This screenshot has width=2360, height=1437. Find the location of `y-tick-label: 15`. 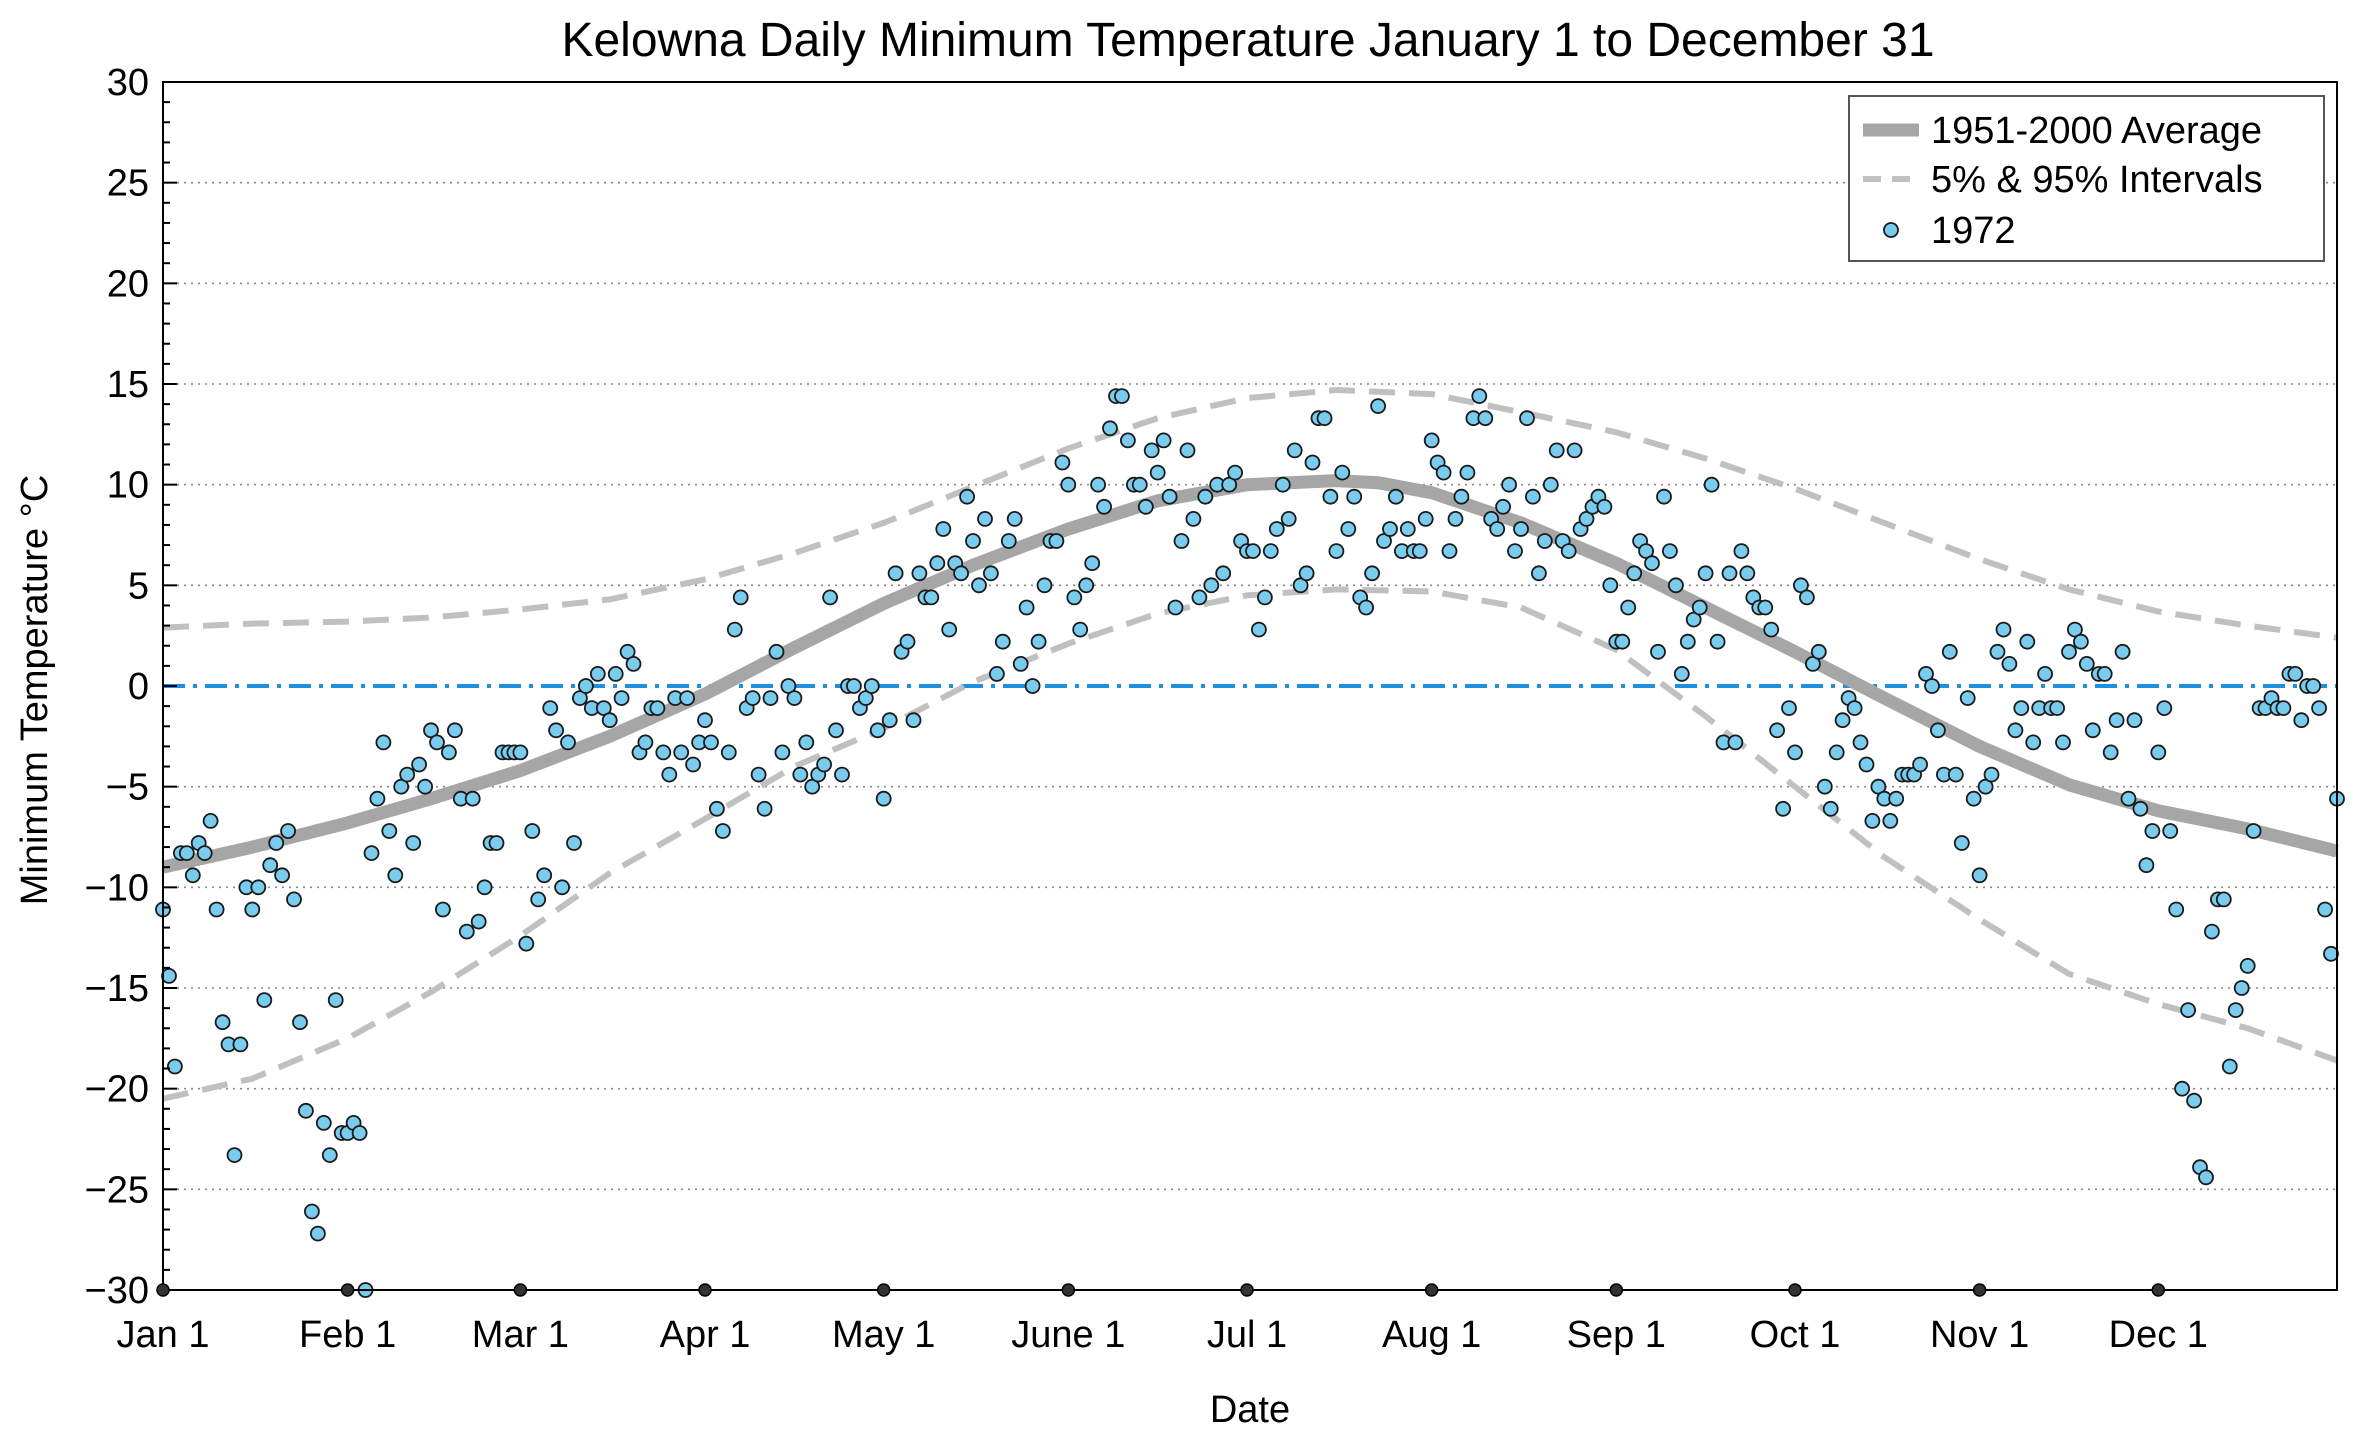

y-tick-label: 15 is located at coordinates (128, 385).